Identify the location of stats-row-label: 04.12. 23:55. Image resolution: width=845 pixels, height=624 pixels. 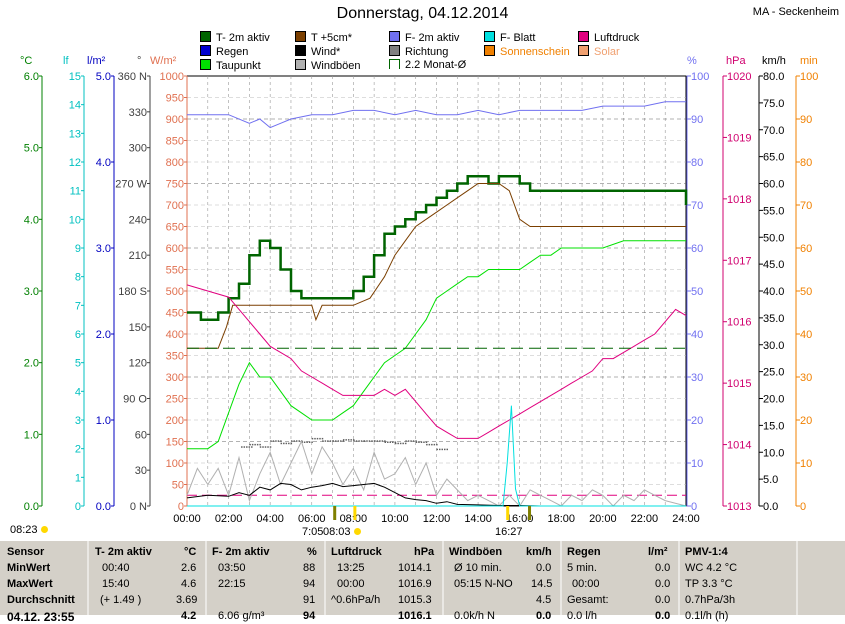
(41, 617).